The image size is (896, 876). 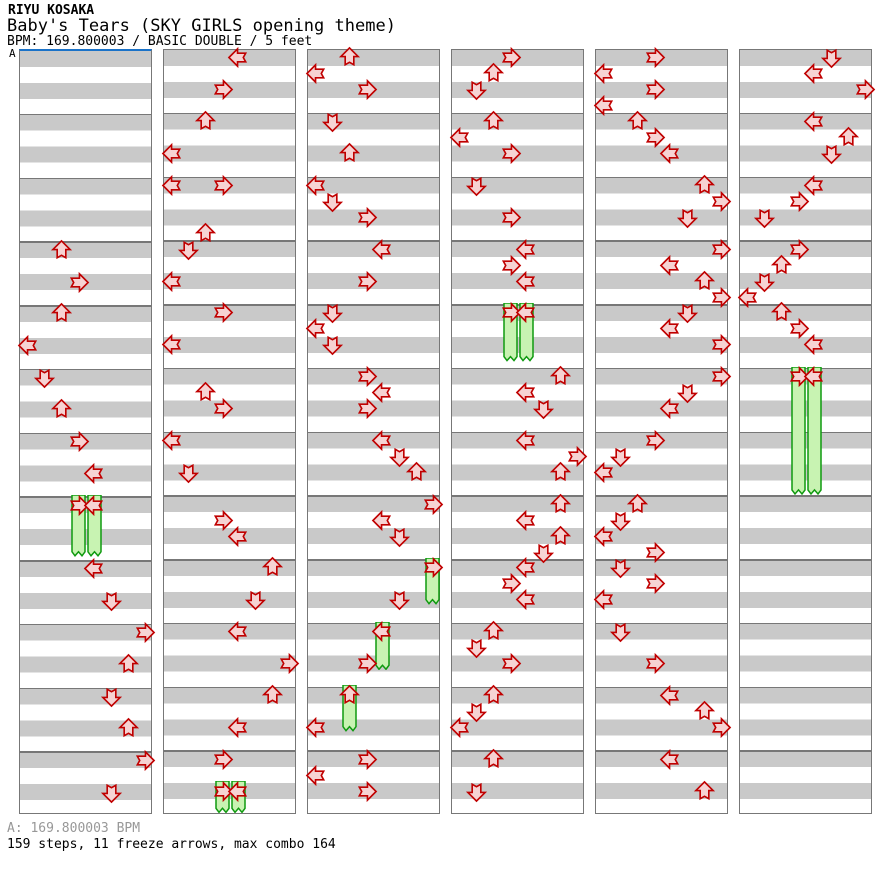 What do you see at coordinates (798, 432) in the screenshot?
I see `freeze-arrow-body-right` at bounding box center [798, 432].